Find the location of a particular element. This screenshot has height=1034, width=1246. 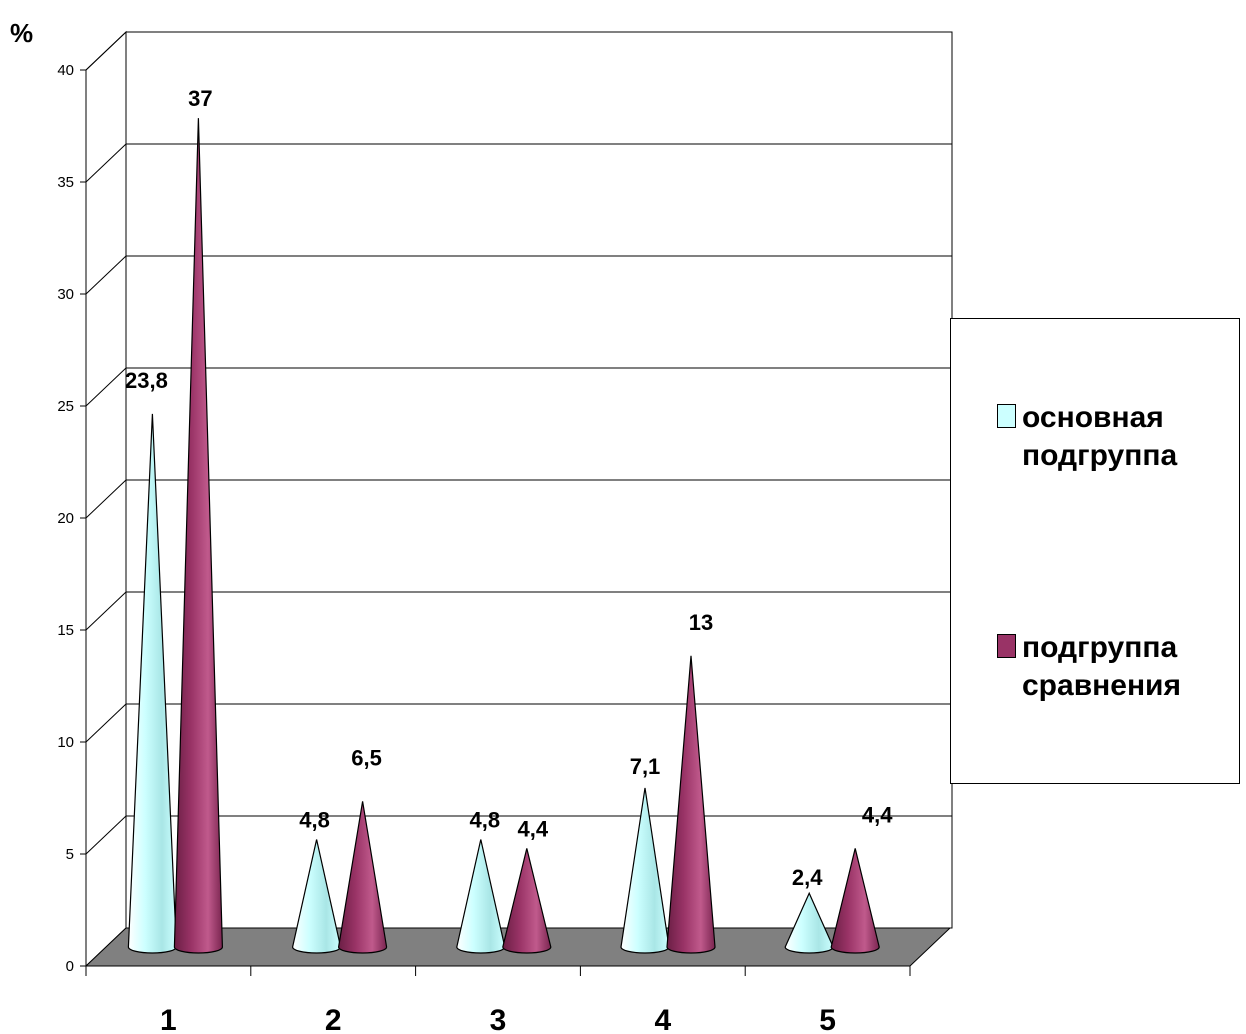

unit-label: % is located at coordinates (21, 33).